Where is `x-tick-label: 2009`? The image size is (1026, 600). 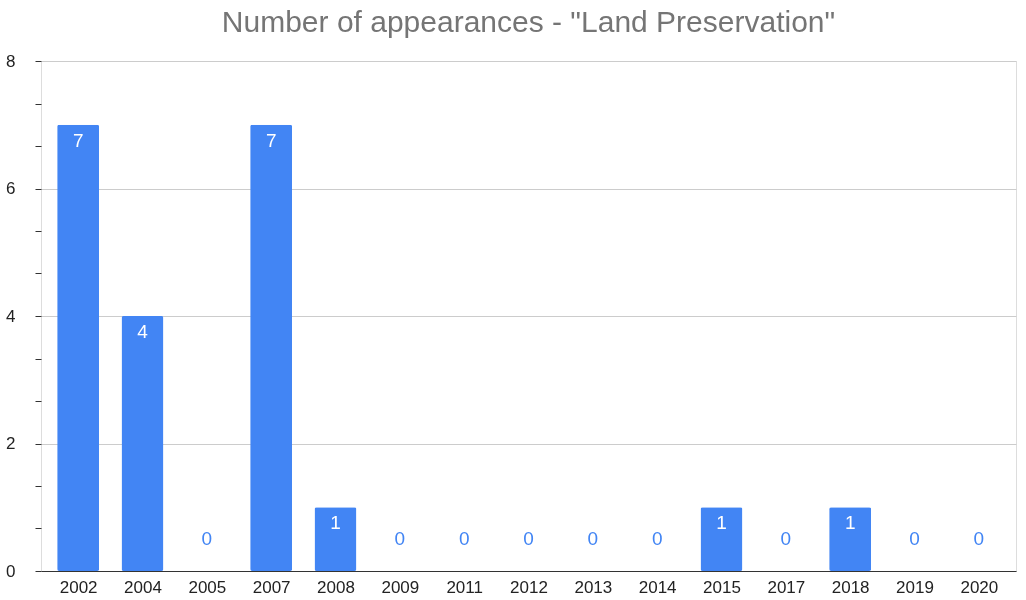 x-tick-label: 2009 is located at coordinates (400, 587).